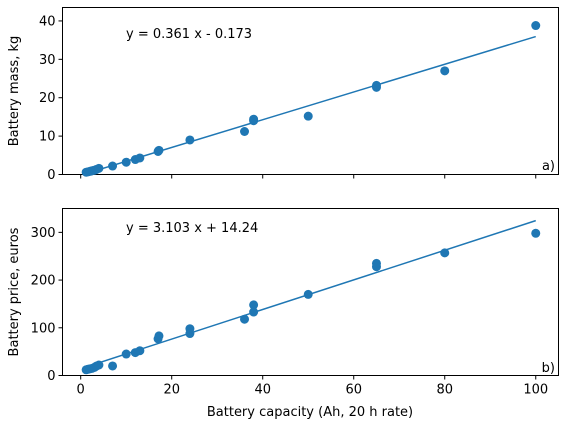 This screenshot has width=567, height=425. I want to click on mass-y-axis-label: Battery mass, kg, so click(14, 91).